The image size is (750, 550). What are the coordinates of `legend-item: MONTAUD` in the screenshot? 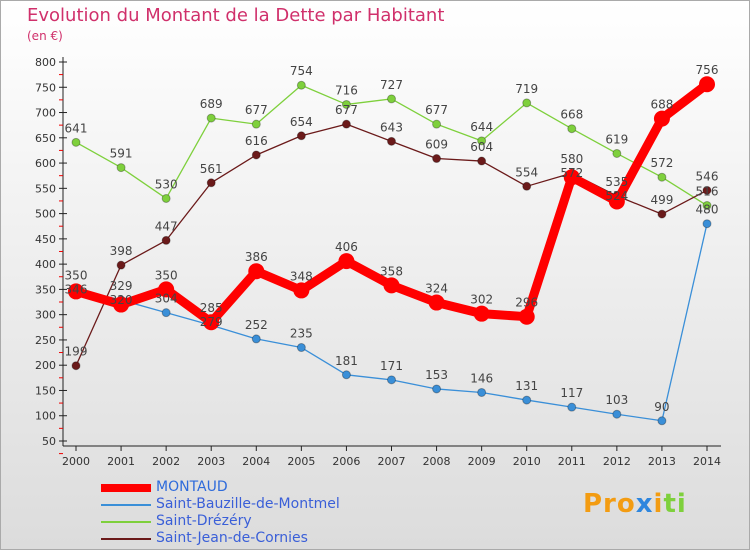 It's located at (220, 487).